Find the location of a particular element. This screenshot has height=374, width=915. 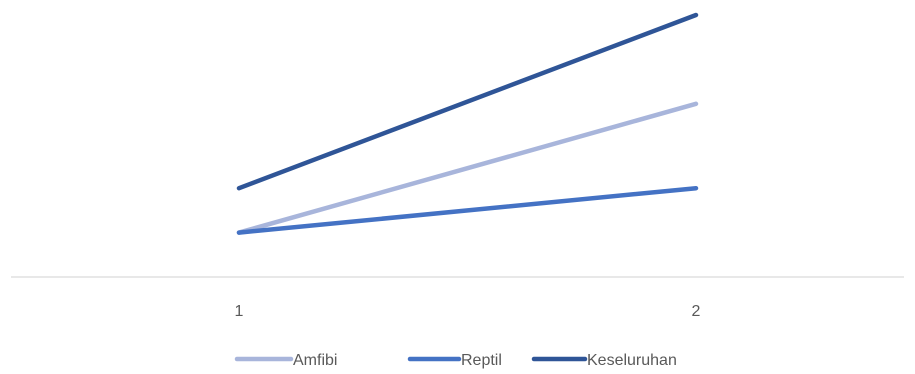

legend-label: Amfibi is located at coordinates (315, 360).